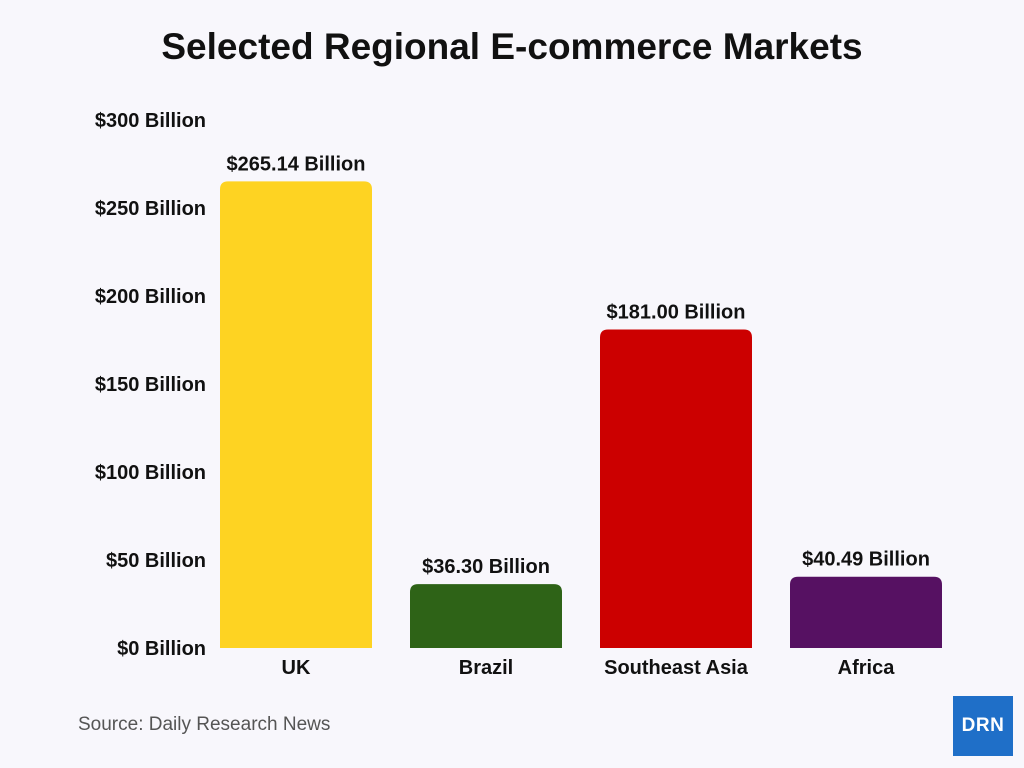 The height and width of the screenshot is (768, 1024). Describe the element at coordinates (486, 668) in the screenshot. I see `x-tick-label: Brazil` at that location.